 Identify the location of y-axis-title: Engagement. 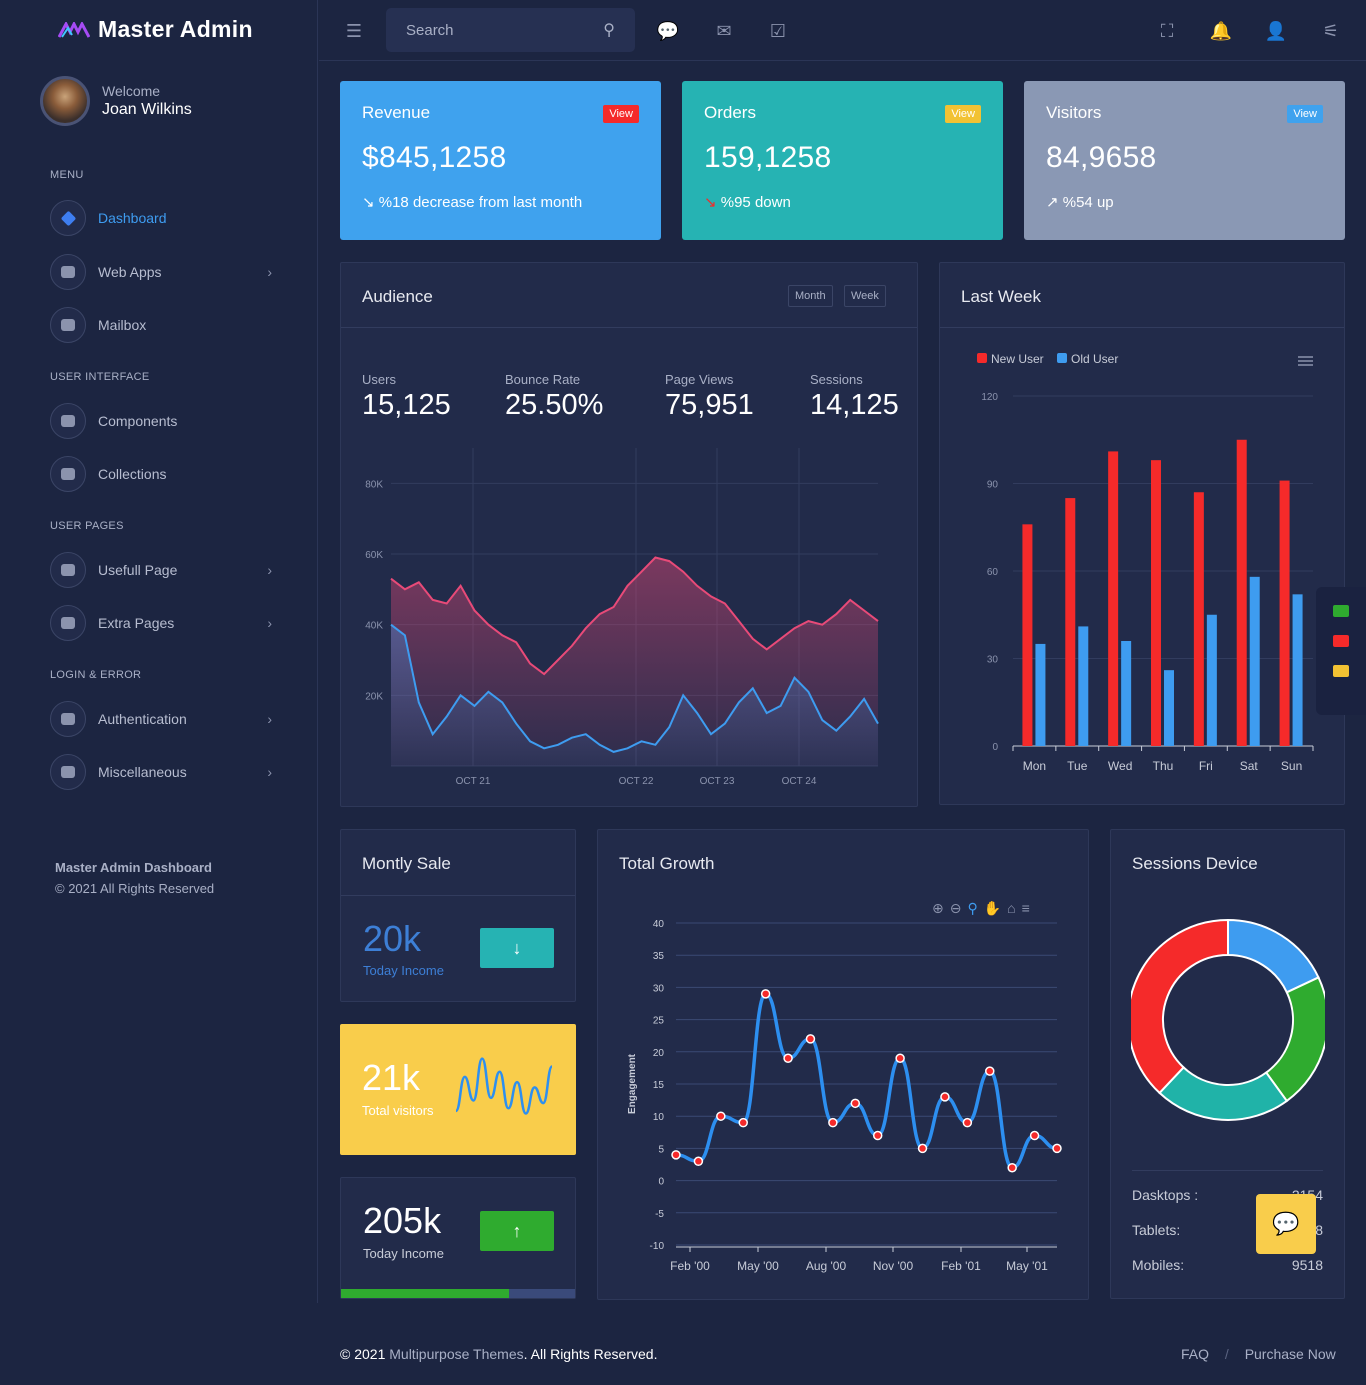
(632, 1083).